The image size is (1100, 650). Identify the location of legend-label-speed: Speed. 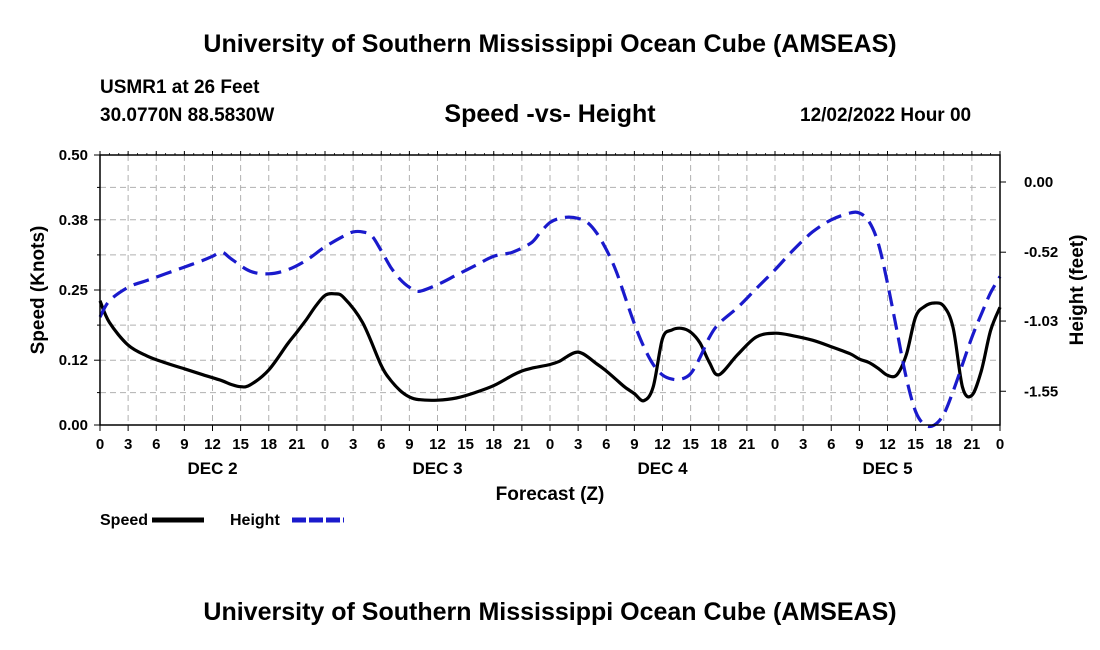
(124, 520).